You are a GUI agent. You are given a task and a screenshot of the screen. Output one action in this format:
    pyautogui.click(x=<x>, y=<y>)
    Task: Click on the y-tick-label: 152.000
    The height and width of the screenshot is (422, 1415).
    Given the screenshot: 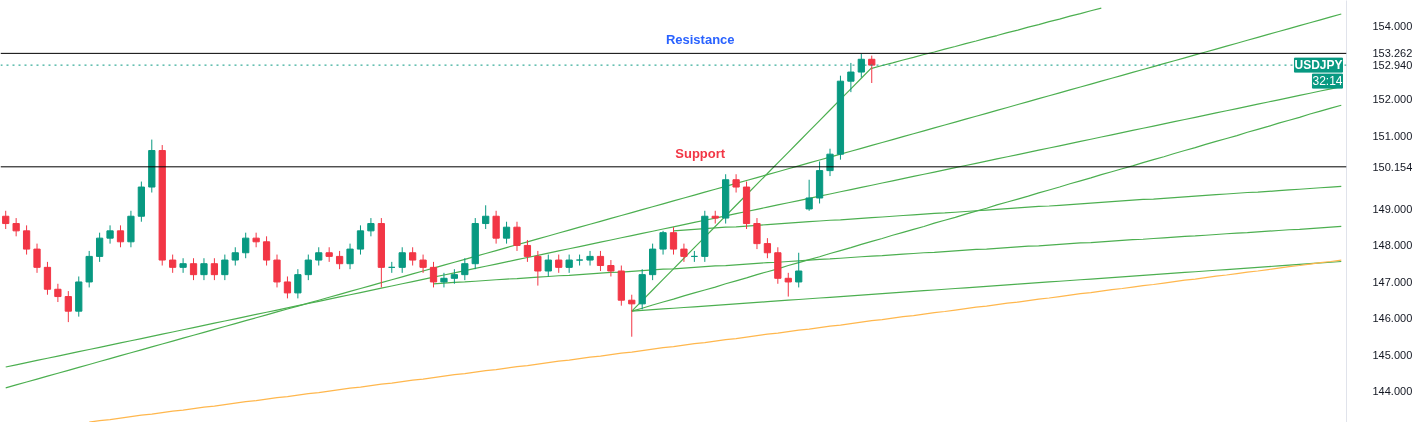 What is the action you would take?
    pyautogui.click(x=1392, y=99)
    